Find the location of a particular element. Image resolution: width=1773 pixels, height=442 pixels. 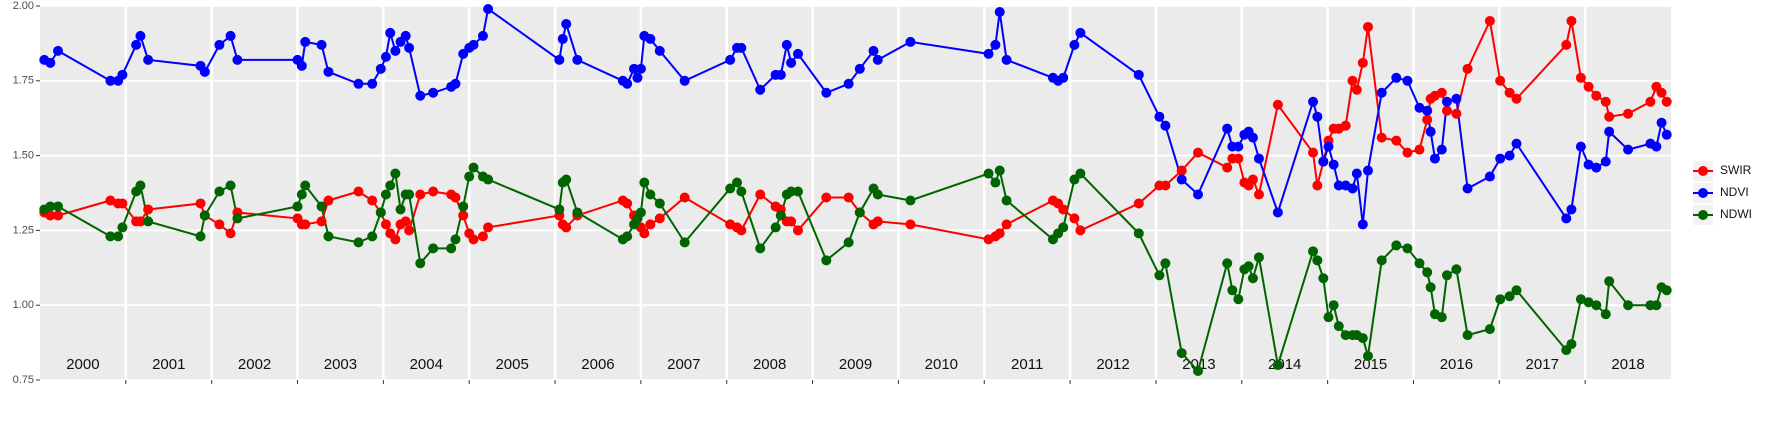

year-label: 2007 is located at coordinates (683, 364).